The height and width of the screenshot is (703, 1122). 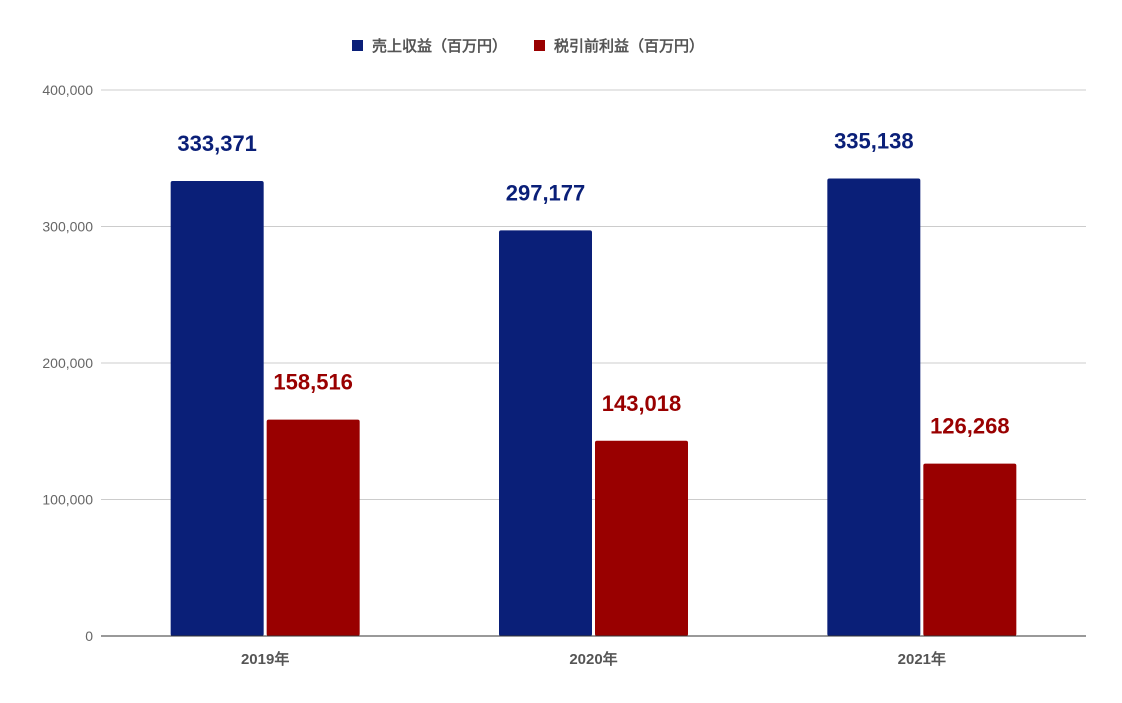 I want to click on data-label: 158,516, so click(x=313, y=382).